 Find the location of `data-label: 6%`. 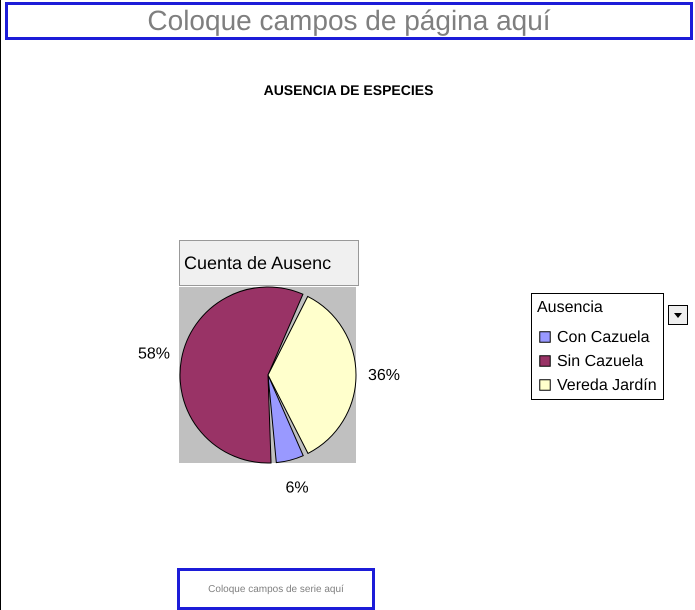

data-label: 6% is located at coordinates (297, 487).